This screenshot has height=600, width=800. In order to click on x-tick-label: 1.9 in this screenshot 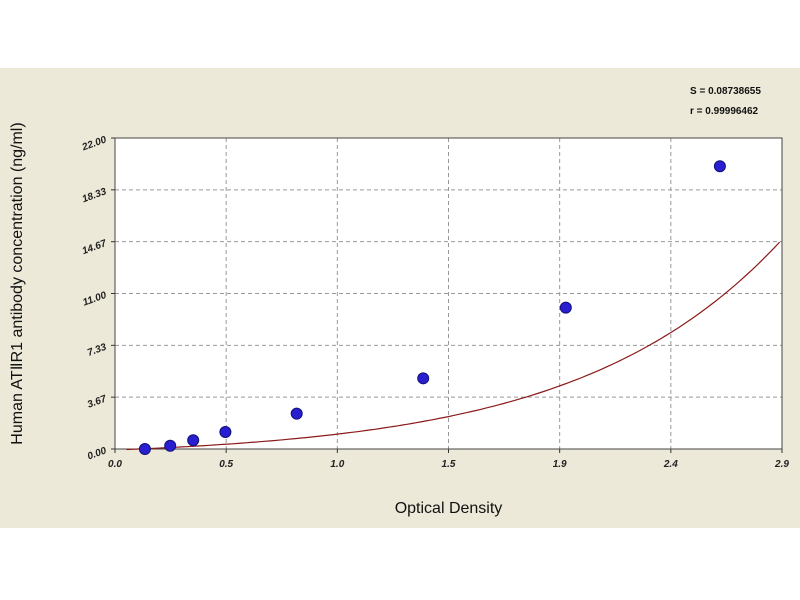, I will do `click(560, 464)`.